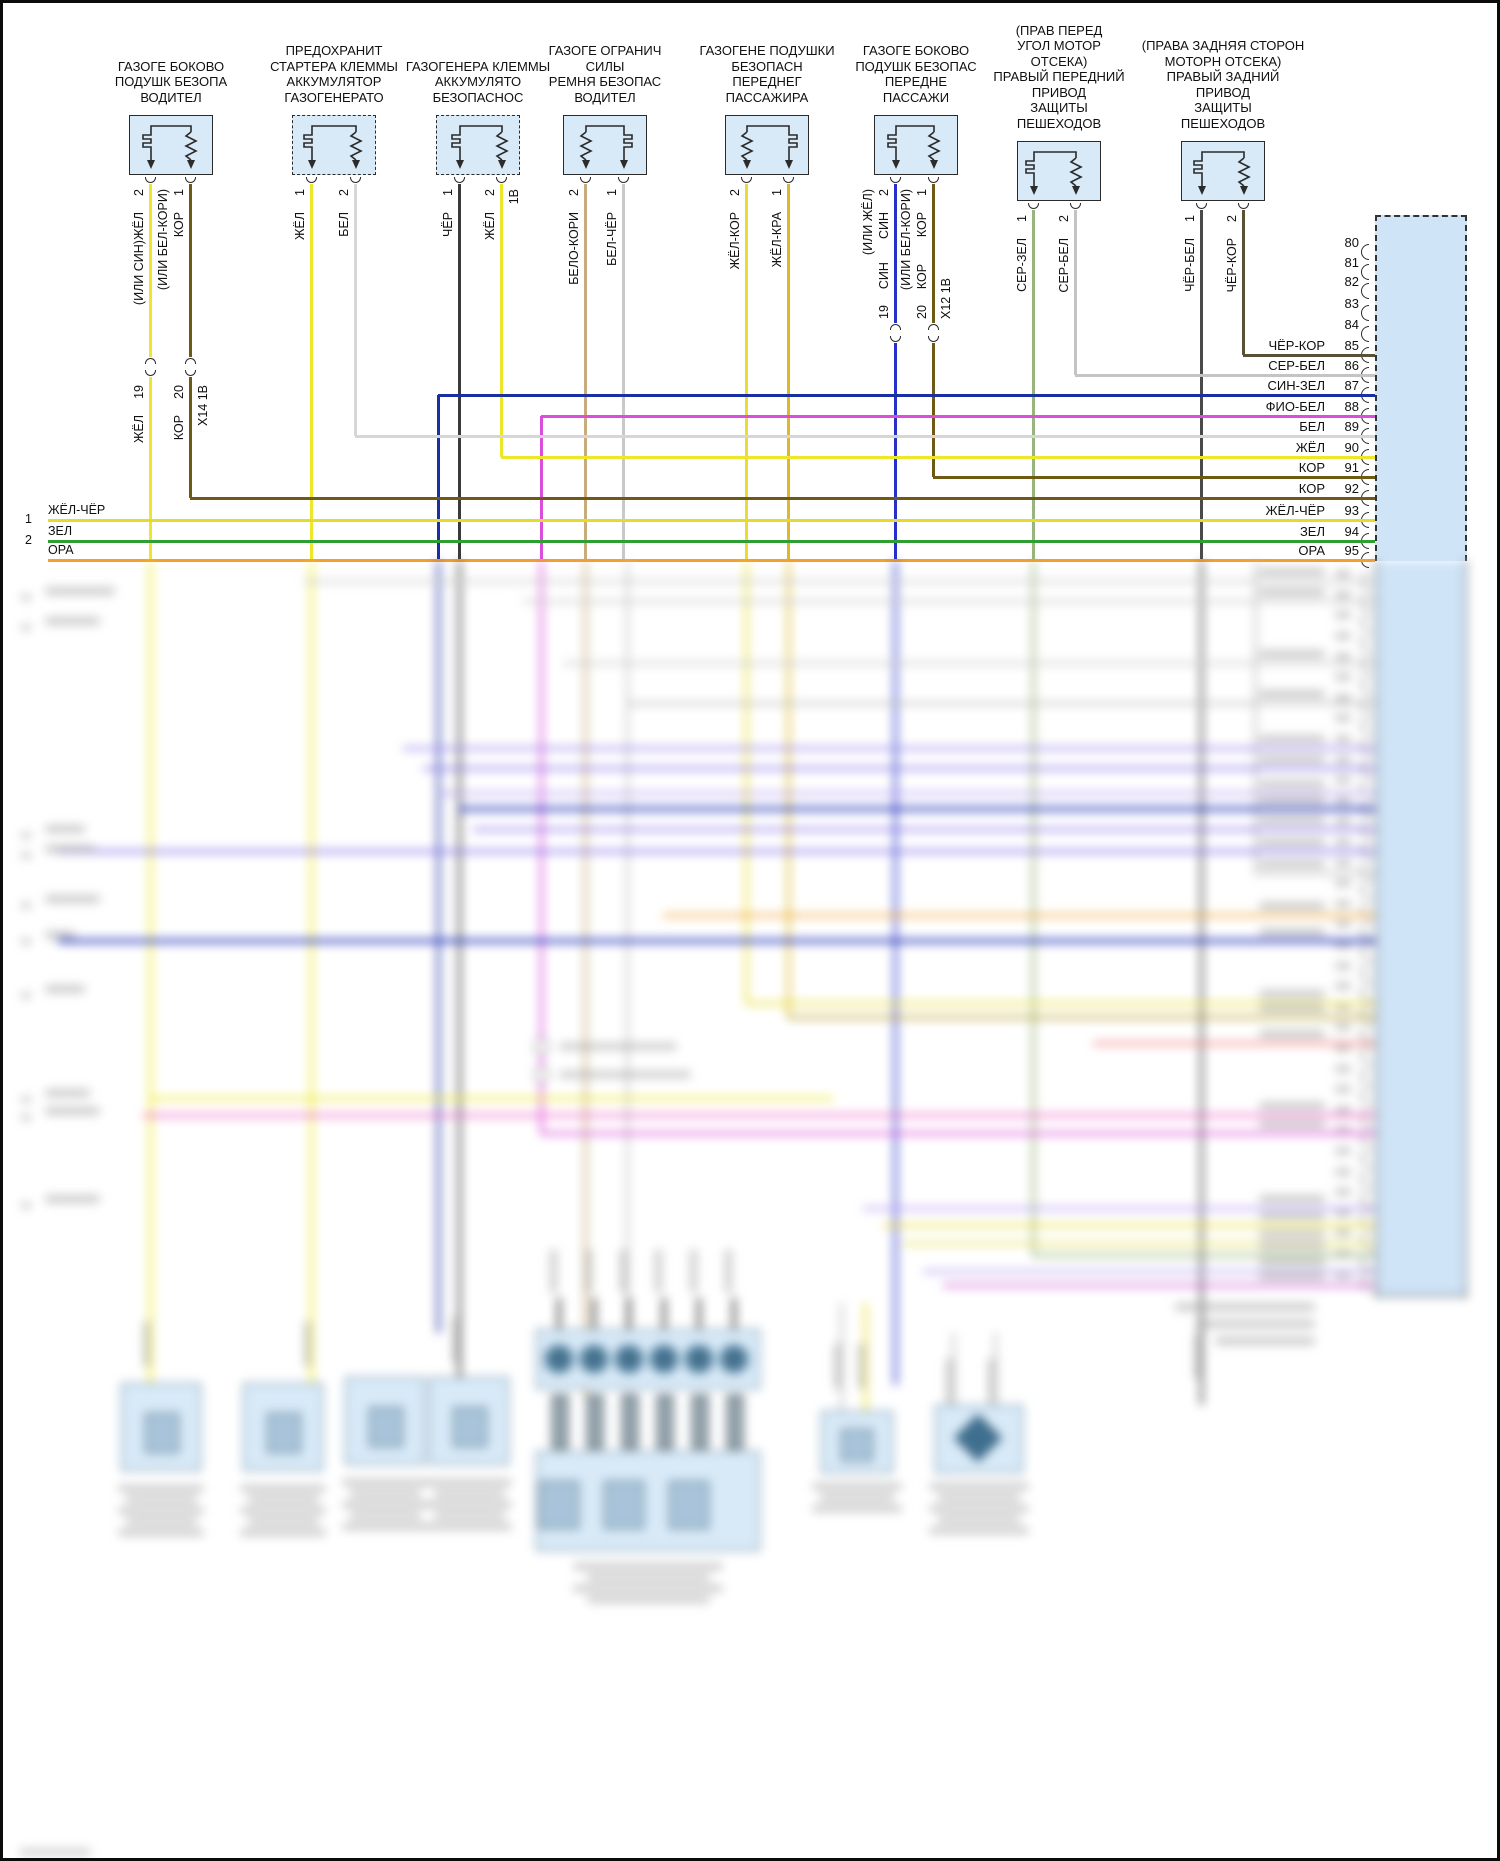  Describe the element at coordinates (1311, 467) in the screenshot. I see `connector-wire-label: КОР` at that location.